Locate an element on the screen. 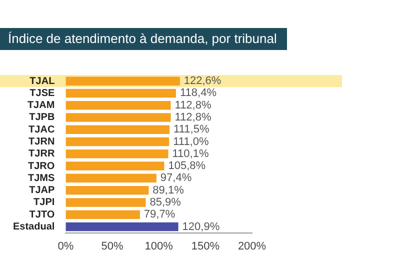 The image size is (400, 260). x-tick-label: 100% is located at coordinates (159, 246).